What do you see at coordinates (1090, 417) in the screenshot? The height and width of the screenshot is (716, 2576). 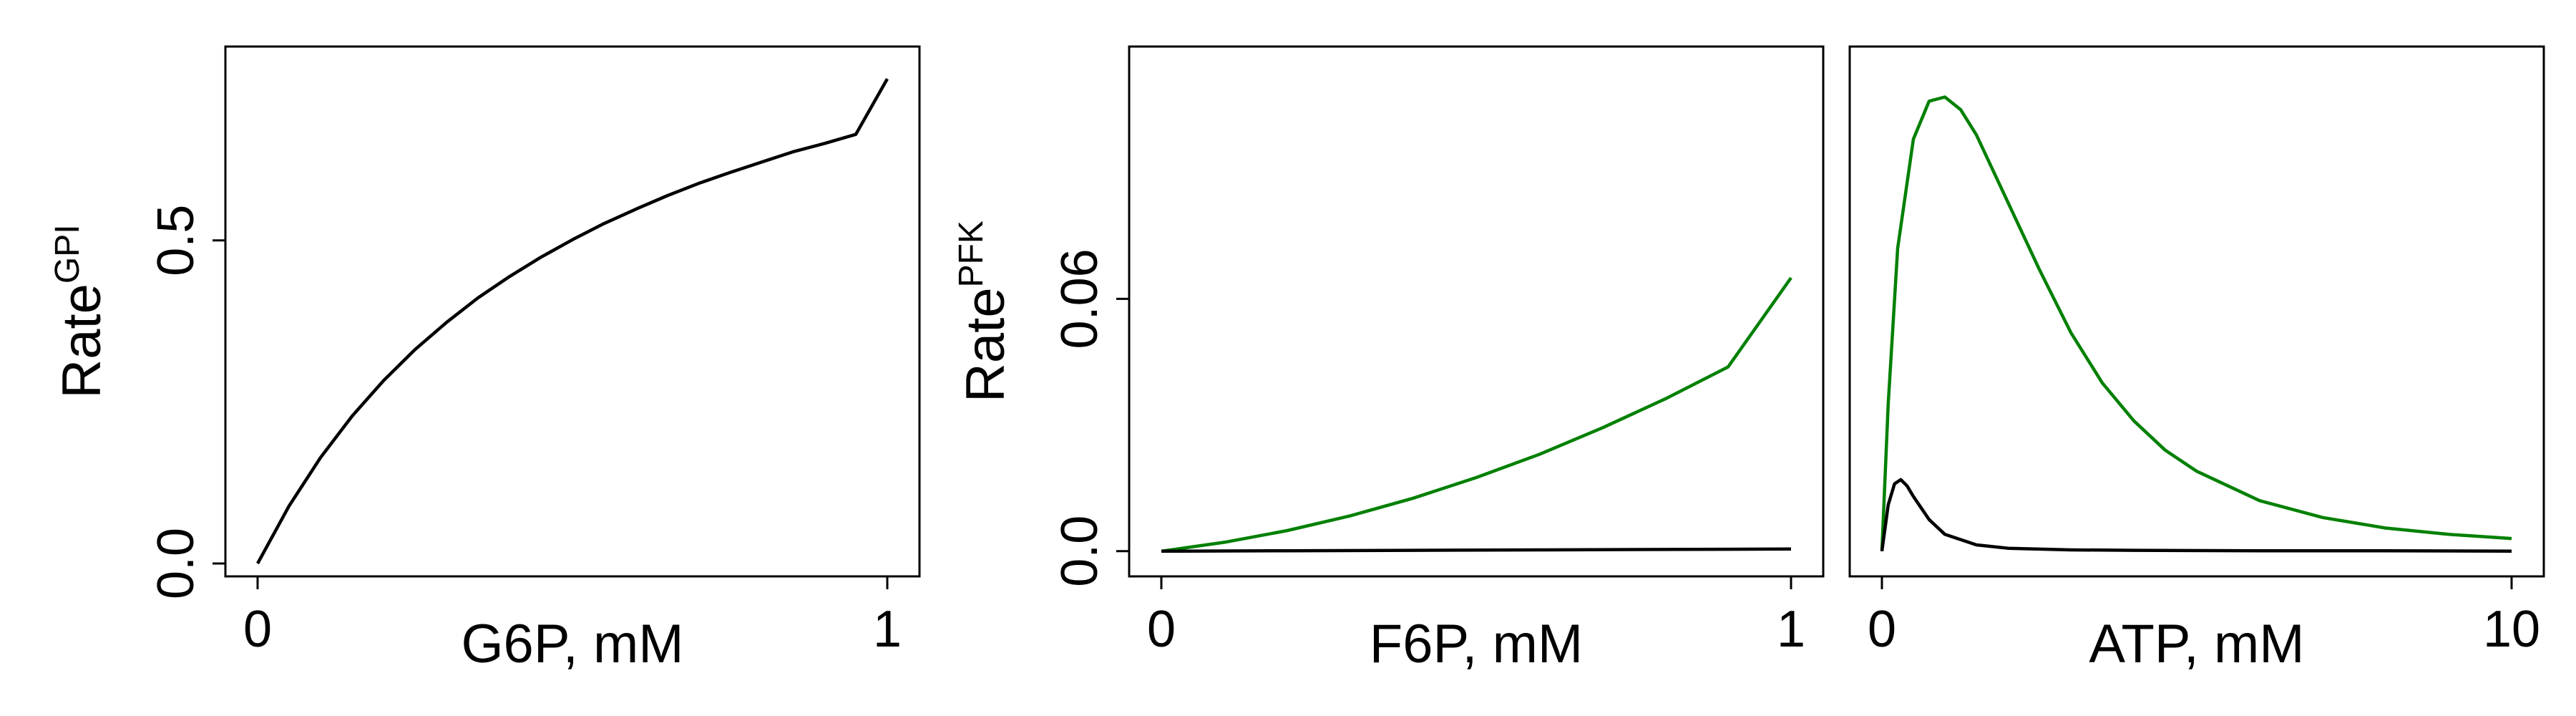 I see `y-ticks: 0.0 0.06` at bounding box center [1090, 417].